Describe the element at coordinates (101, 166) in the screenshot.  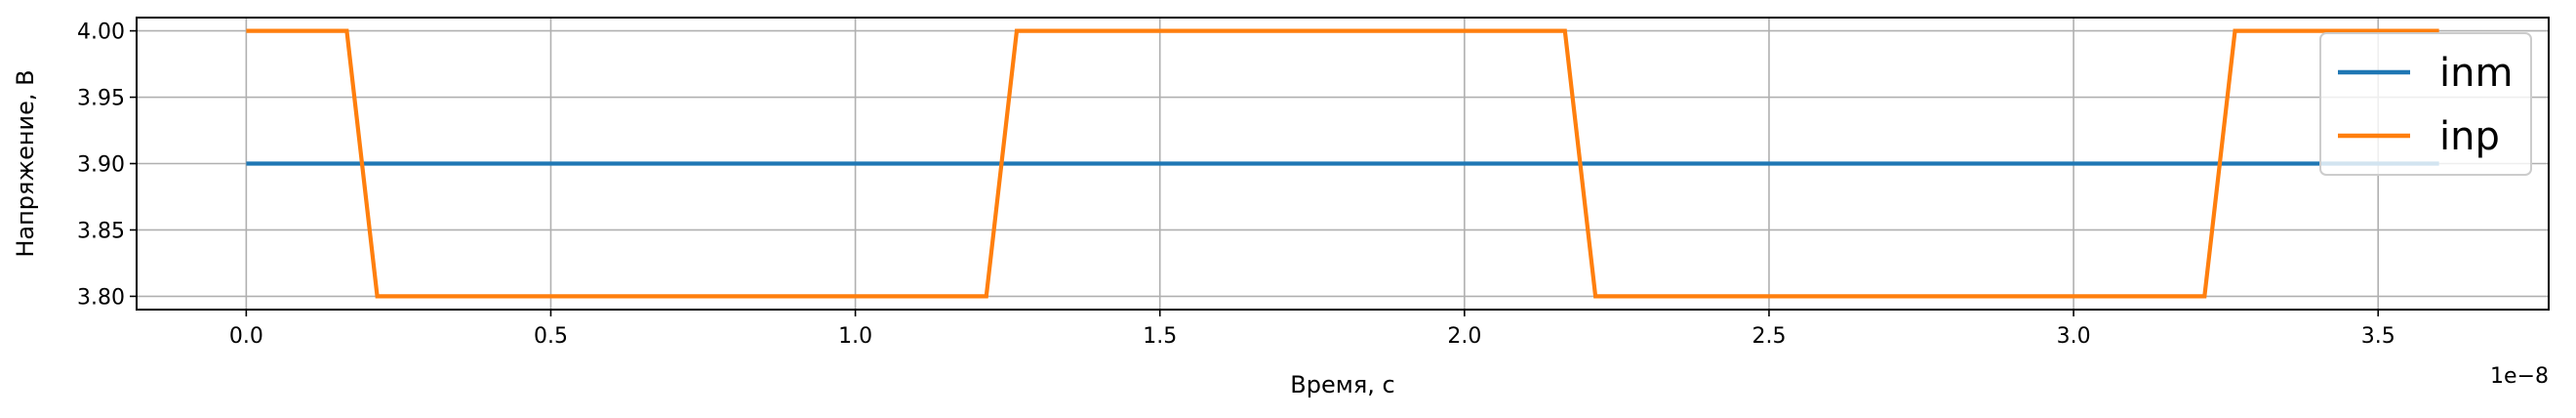
I see `y-tick-label: 3.90` at that location.